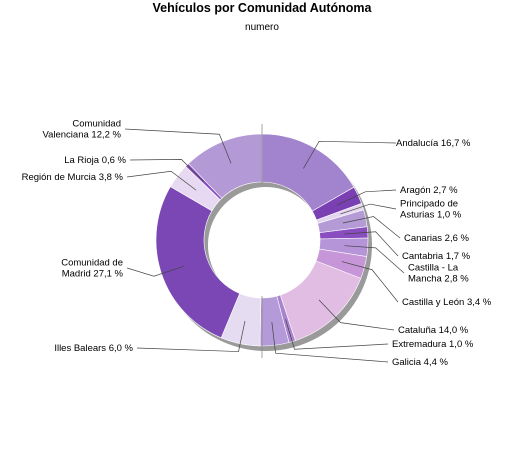 Image resolution: width=525 pixels, height=450 pixels. I want to click on slice-label: Castilla y León 3,4 %, so click(447, 302).